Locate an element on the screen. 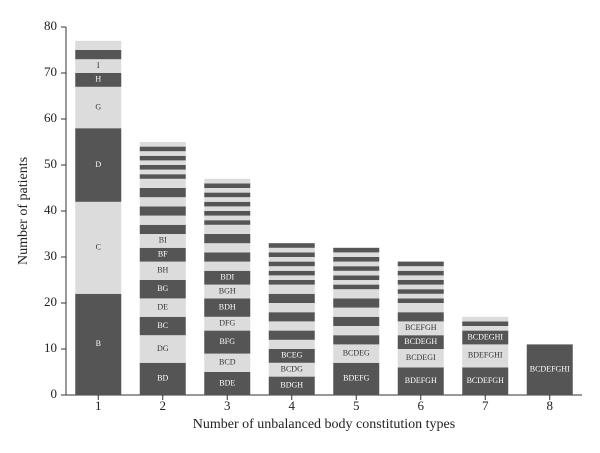  segment-label: BCDEGI is located at coordinates (421, 357).